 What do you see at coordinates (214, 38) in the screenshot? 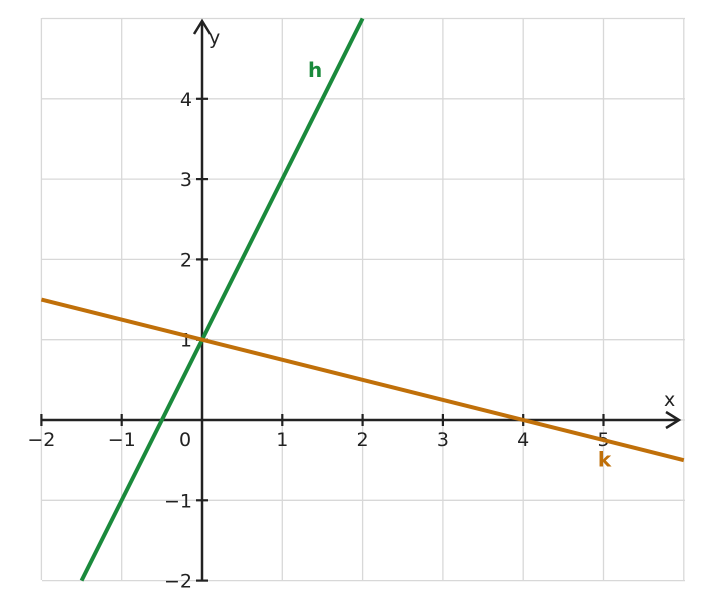
I see `y-axis-label: y` at bounding box center [214, 38].